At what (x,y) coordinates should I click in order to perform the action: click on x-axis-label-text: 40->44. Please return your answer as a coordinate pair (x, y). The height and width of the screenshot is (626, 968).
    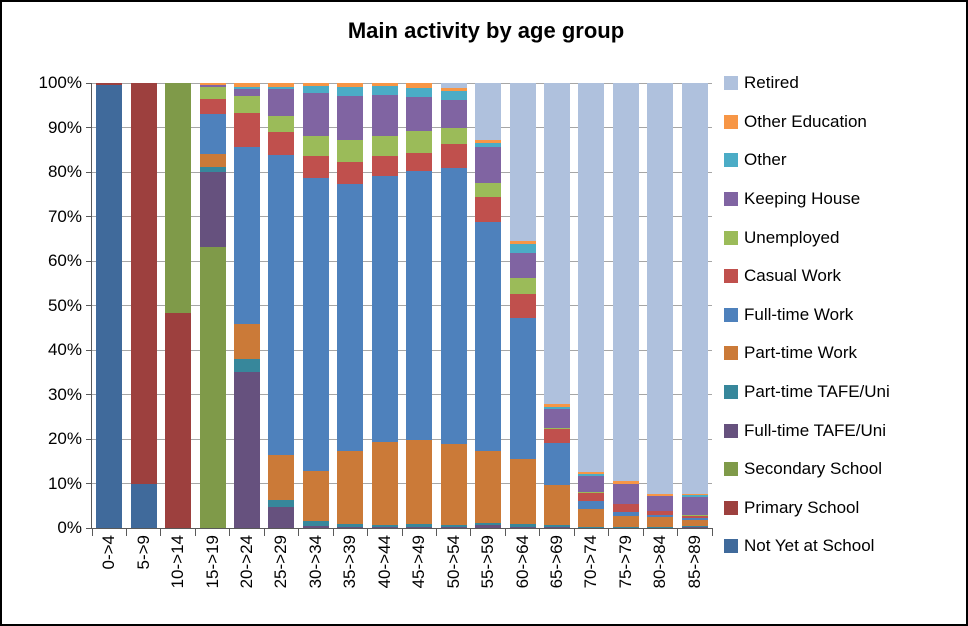
    Looking at the image, I should click on (384, 562).